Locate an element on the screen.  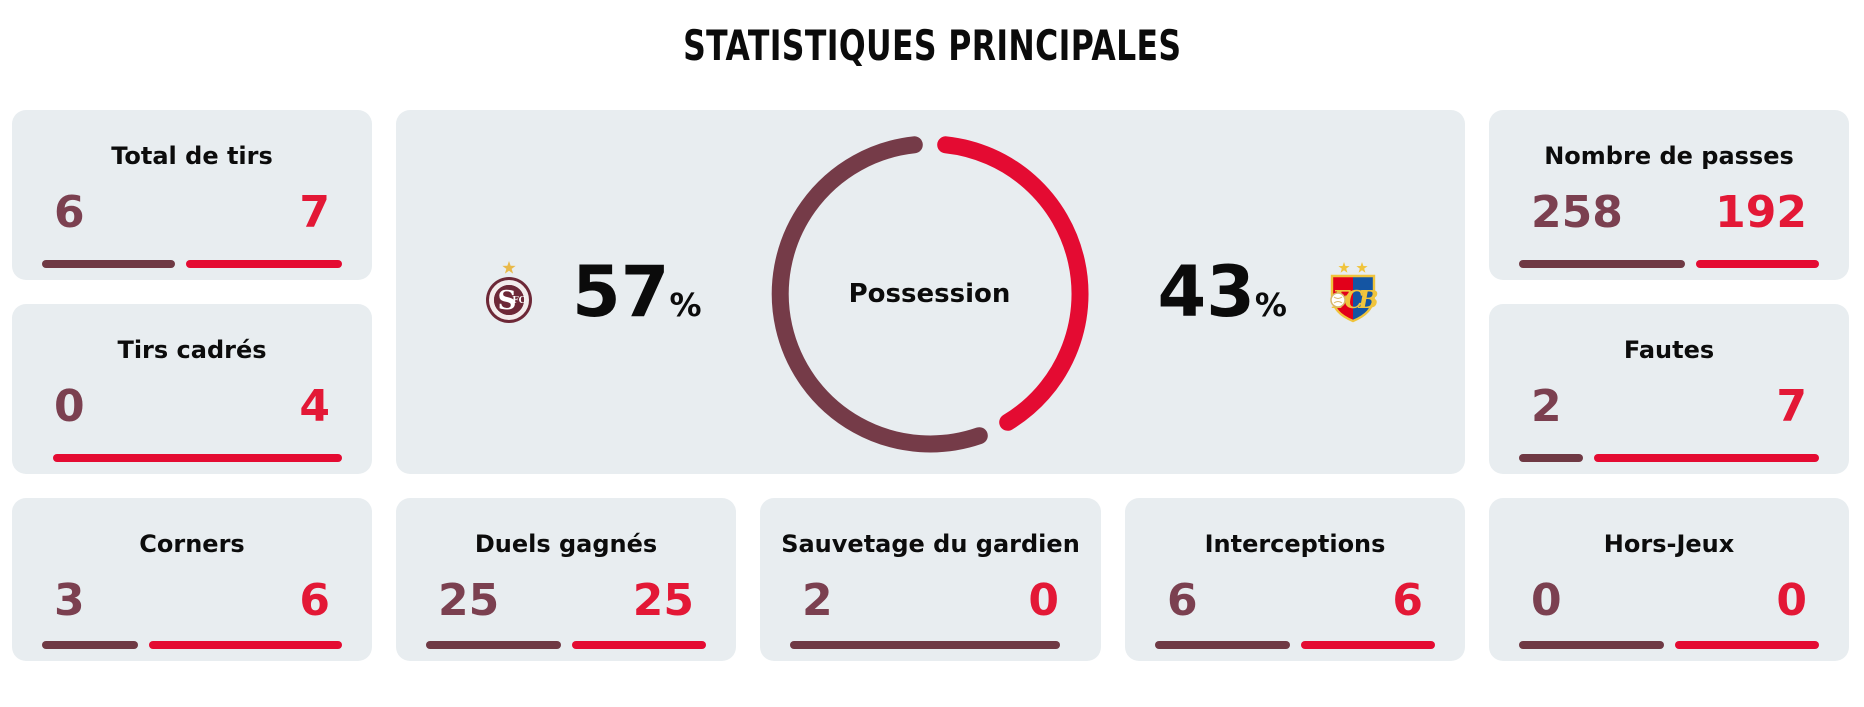
away-value: 192 is located at coordinates (1761, 212).